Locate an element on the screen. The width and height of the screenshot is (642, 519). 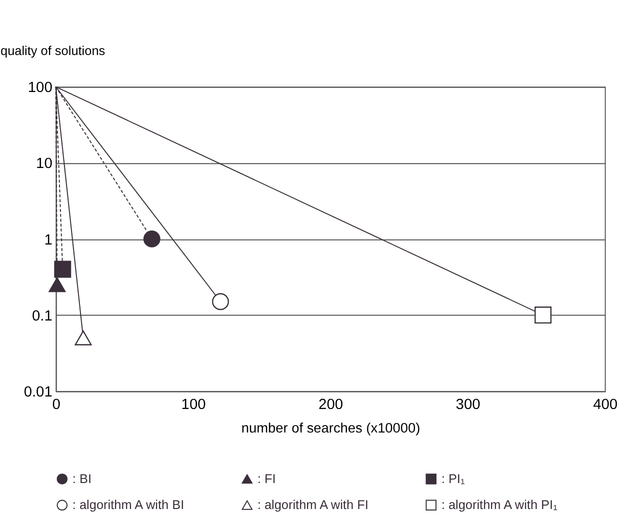
legend-label: : PI₁ is located at coordinates (453, 478).